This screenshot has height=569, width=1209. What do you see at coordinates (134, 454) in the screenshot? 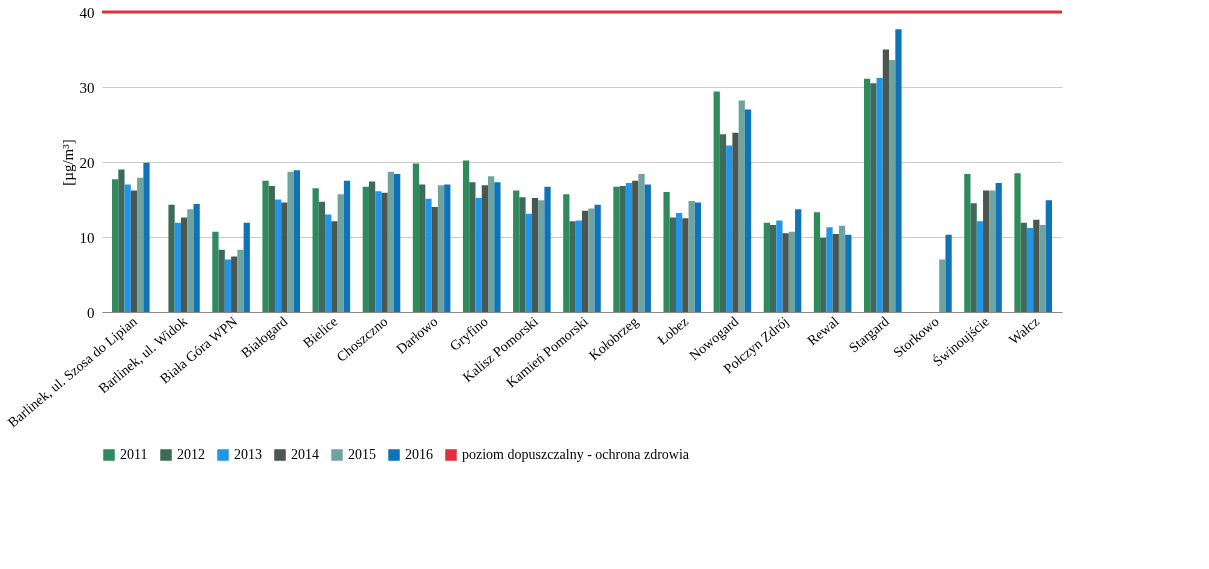
I see `legend-label: 2011` at bounding box center [134, 454].